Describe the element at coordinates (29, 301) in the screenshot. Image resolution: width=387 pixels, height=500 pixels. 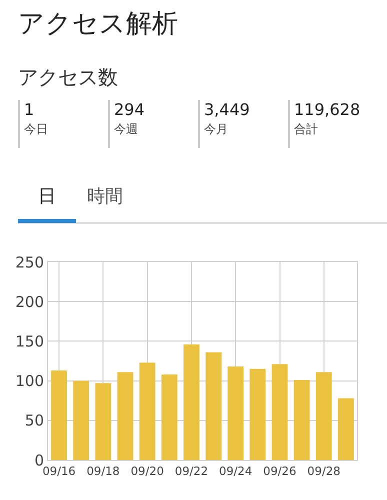
I see `y-tick-label: 200` at that location.